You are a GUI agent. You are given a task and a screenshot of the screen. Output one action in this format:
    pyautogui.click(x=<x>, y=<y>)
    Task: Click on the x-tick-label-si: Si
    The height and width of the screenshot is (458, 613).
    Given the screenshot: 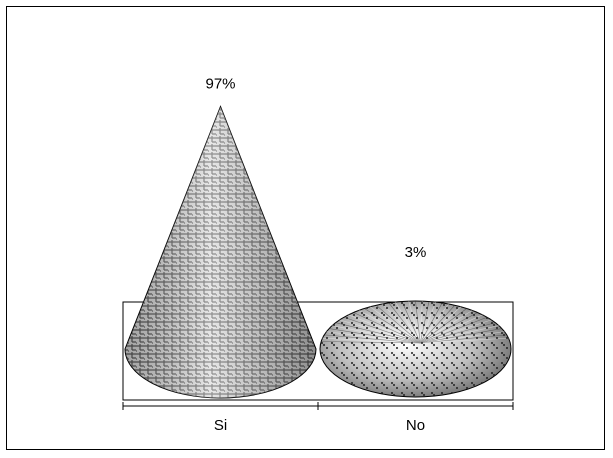 What is the action you would take?
    pyautogui.click(x=220, y=425)
    